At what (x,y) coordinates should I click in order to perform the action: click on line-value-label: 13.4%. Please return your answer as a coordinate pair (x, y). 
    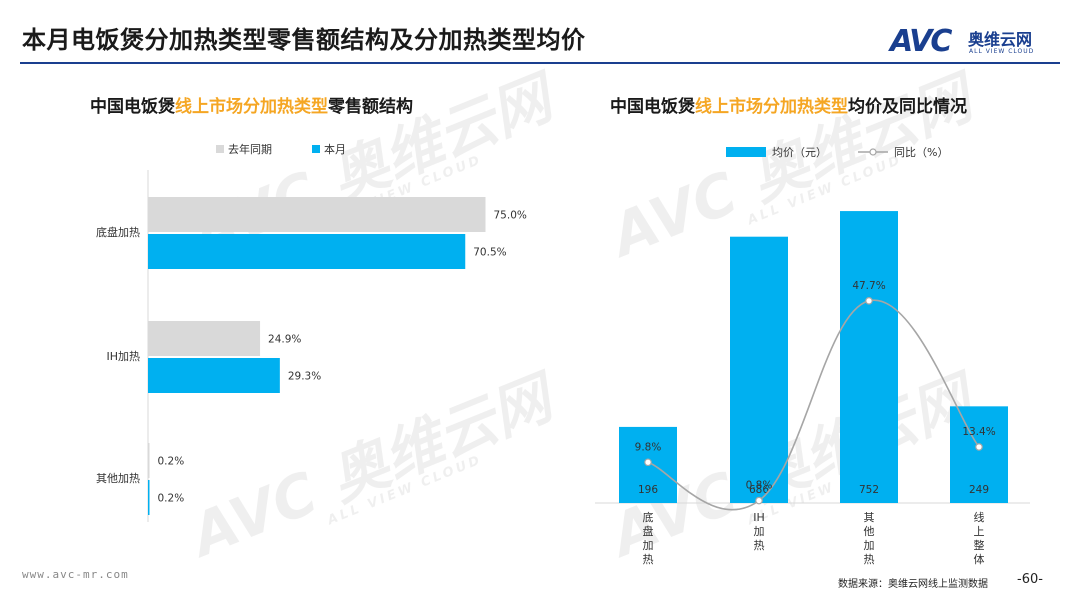
    Looking at the image, I should click on (978, 432).